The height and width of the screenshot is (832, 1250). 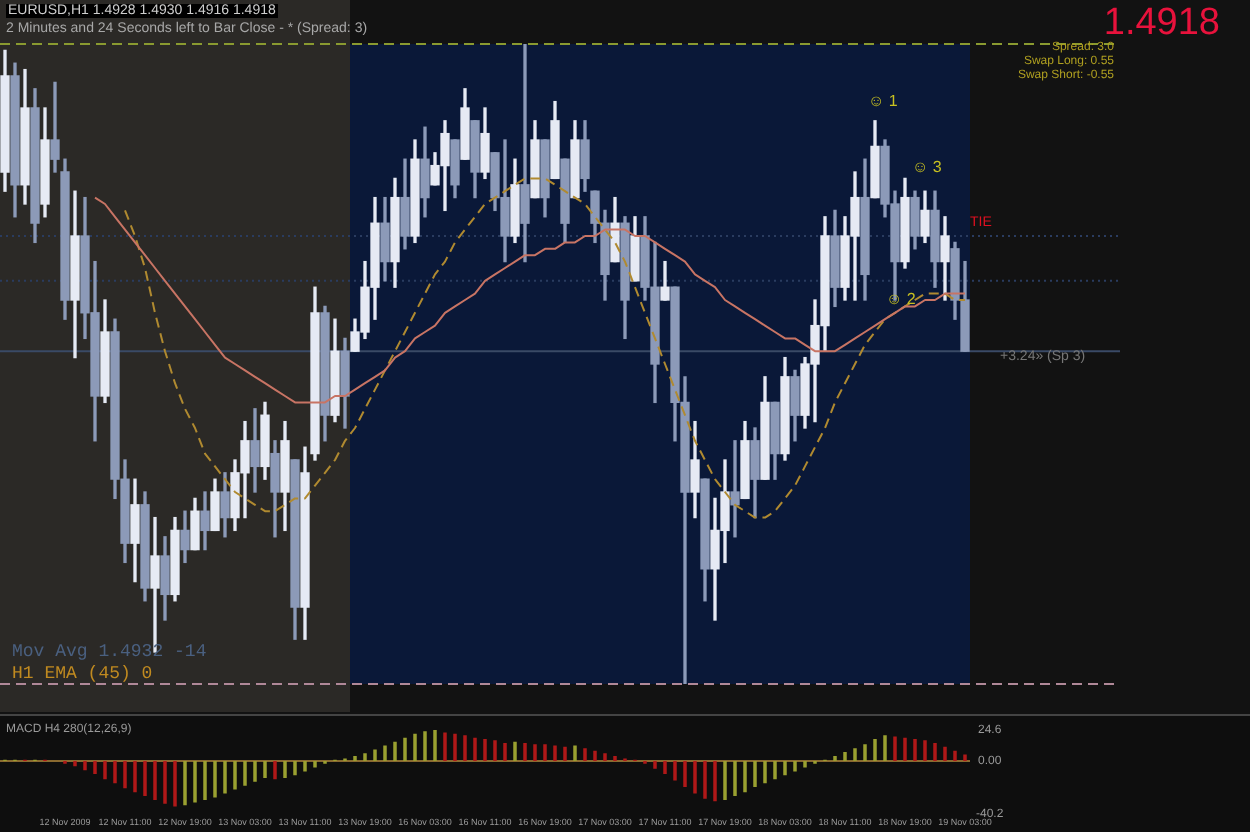 What do you see at coordinates (109, 652) in the screenshot?
I see `annotation: Mov Avg 1.4932 -14` at bounding box center [109, 652].